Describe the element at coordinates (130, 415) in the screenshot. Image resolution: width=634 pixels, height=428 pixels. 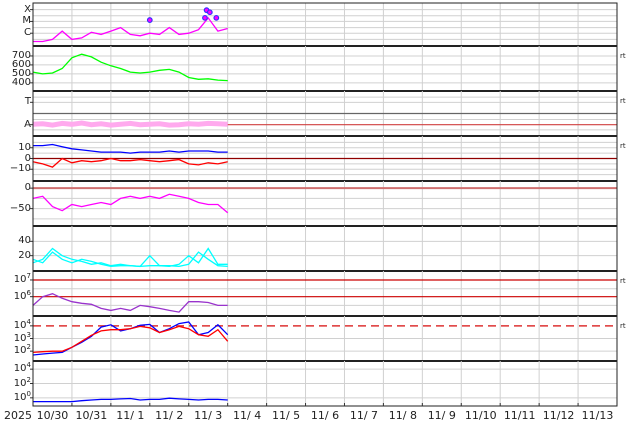
I see `x-tick-label: 11/ 1` at that location.